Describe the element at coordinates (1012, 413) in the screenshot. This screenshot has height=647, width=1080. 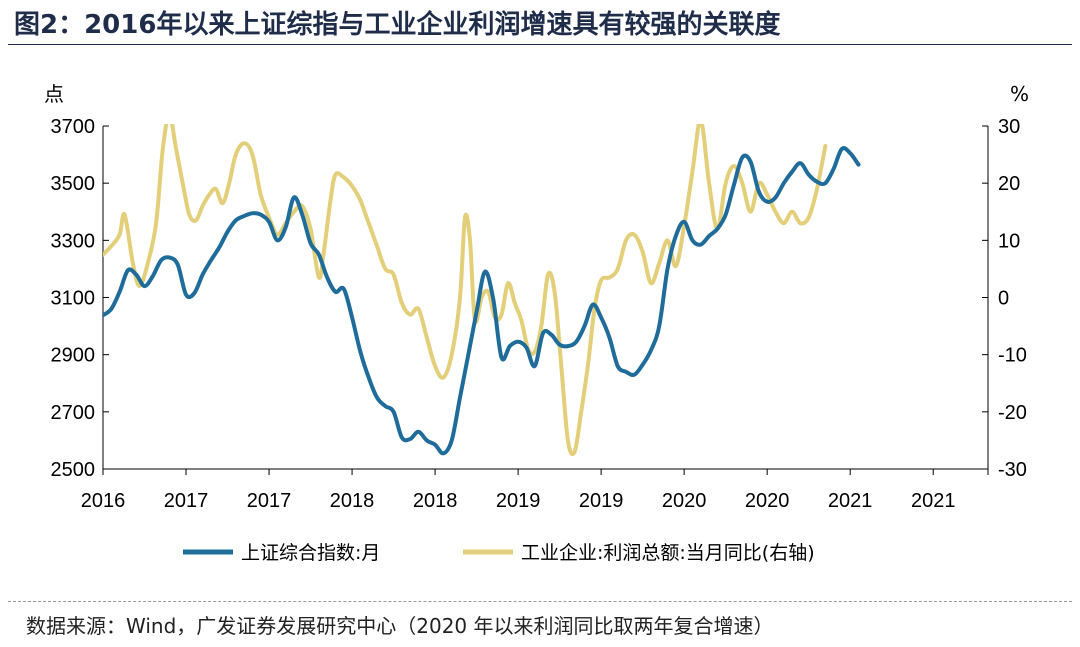
I see `right-tick-label: -20` at that location.